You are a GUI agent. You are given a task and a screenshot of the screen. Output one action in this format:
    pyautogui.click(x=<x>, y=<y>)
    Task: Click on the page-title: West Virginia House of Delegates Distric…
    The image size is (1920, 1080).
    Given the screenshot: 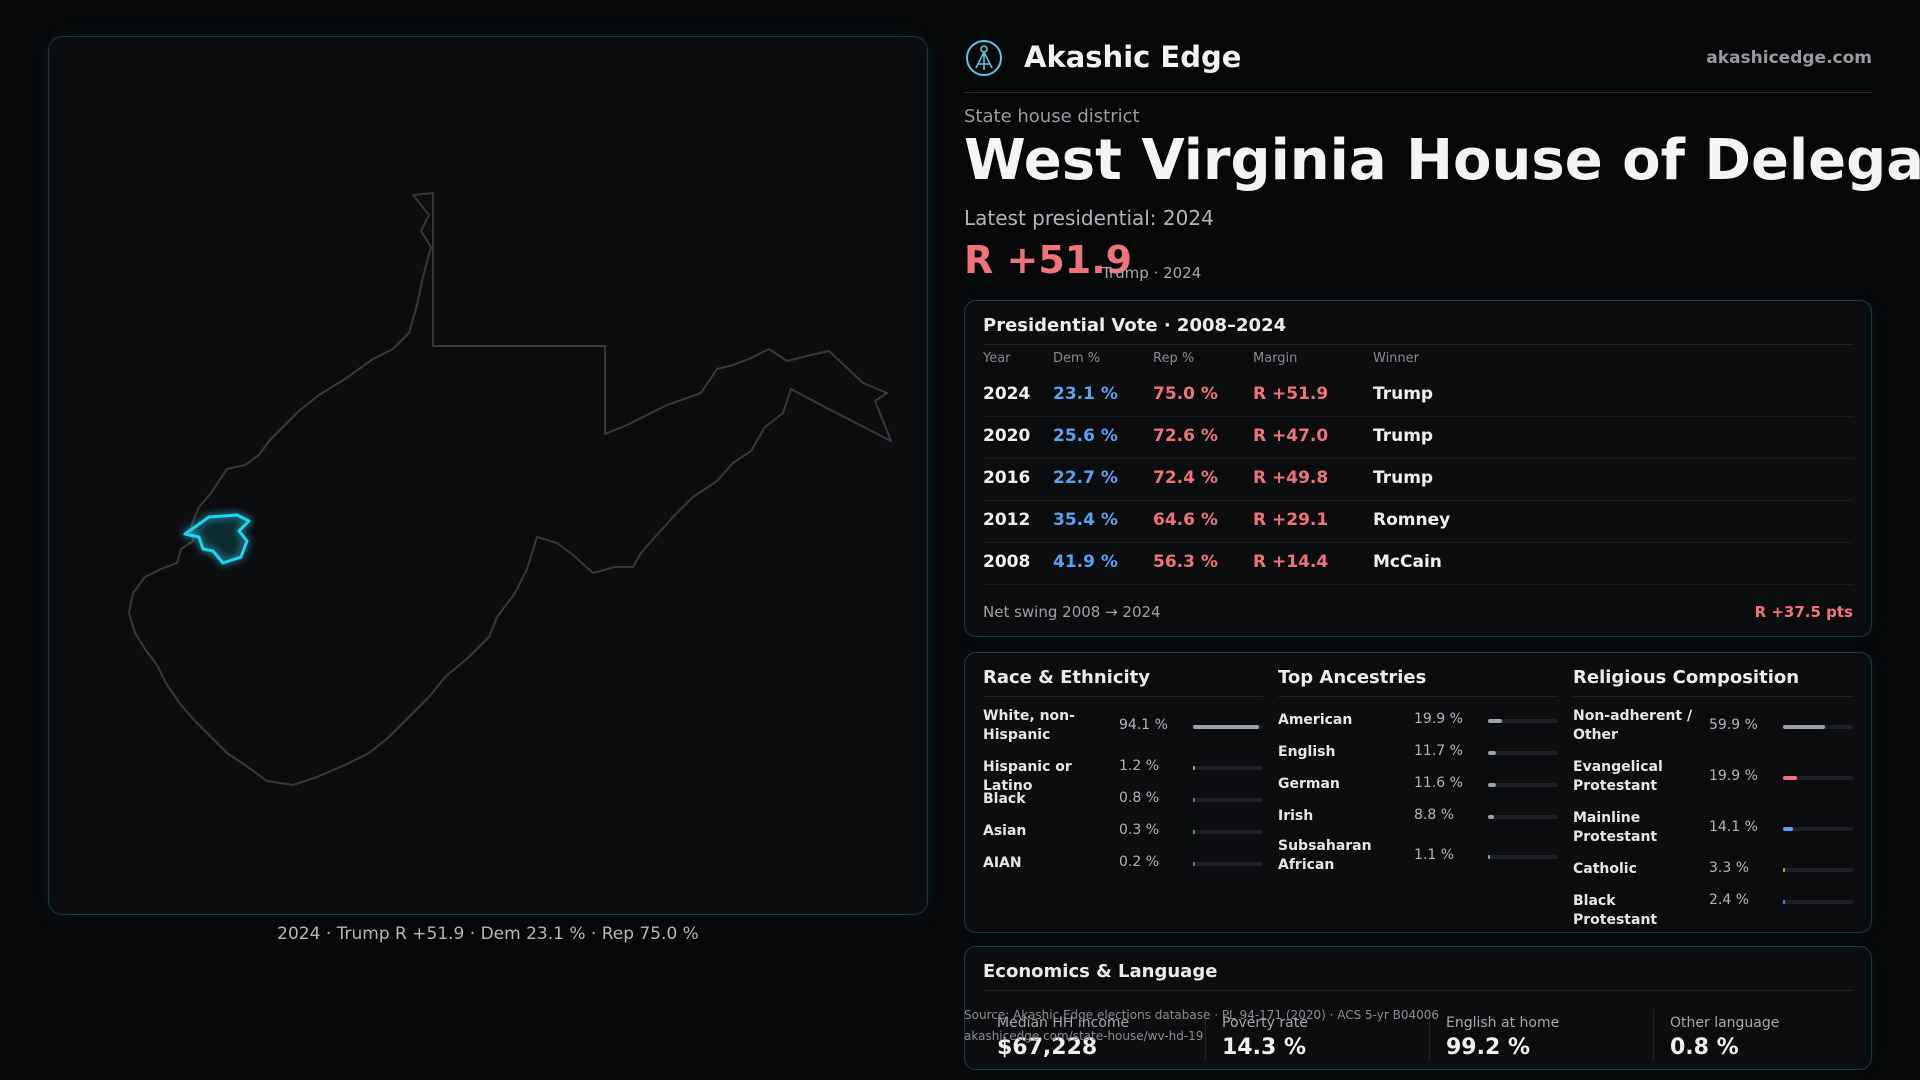 What is the action you would take?
    pyautogui.click(x=1442, y=160)
    